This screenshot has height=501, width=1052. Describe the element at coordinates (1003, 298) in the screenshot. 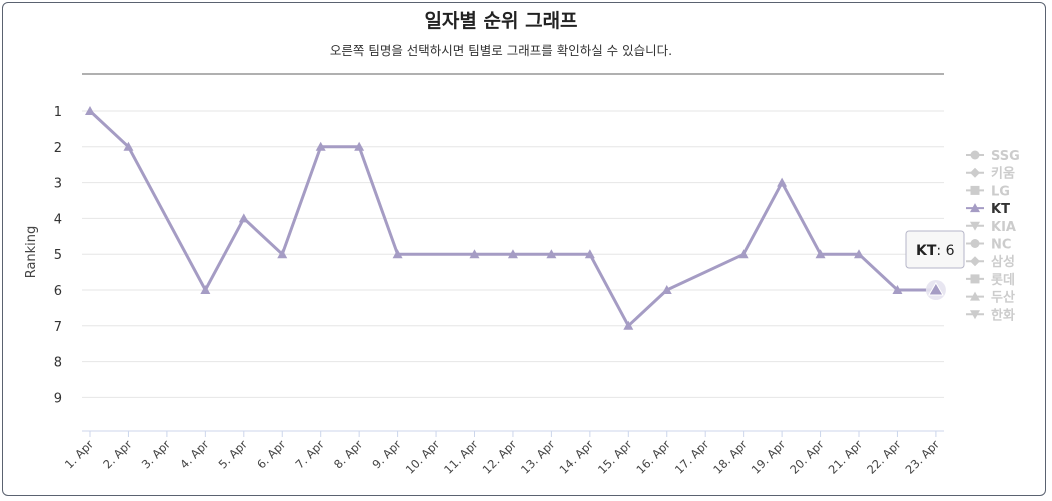

I see `legend-label: 두산` at that location.